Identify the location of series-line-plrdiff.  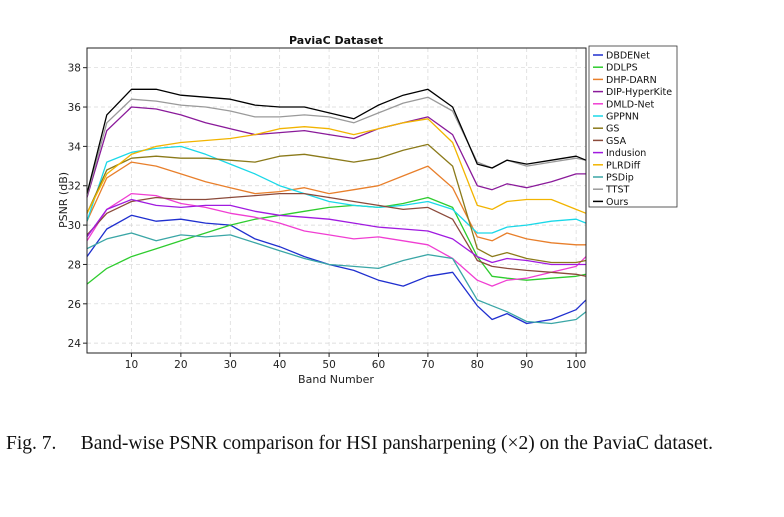
(336, 166).